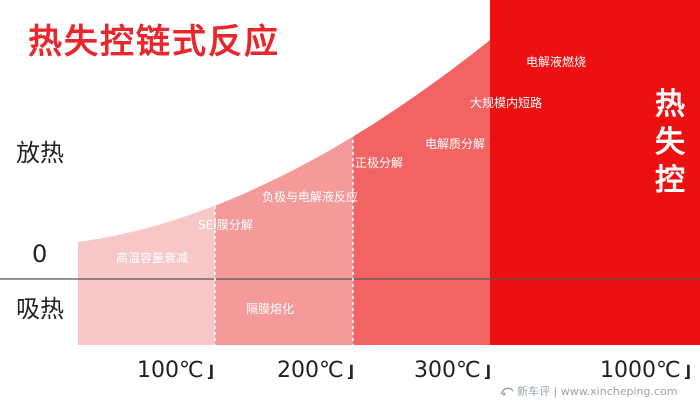  I want to click on temp-tick-1000: 1000℃ ⌋, so click(645, 370).